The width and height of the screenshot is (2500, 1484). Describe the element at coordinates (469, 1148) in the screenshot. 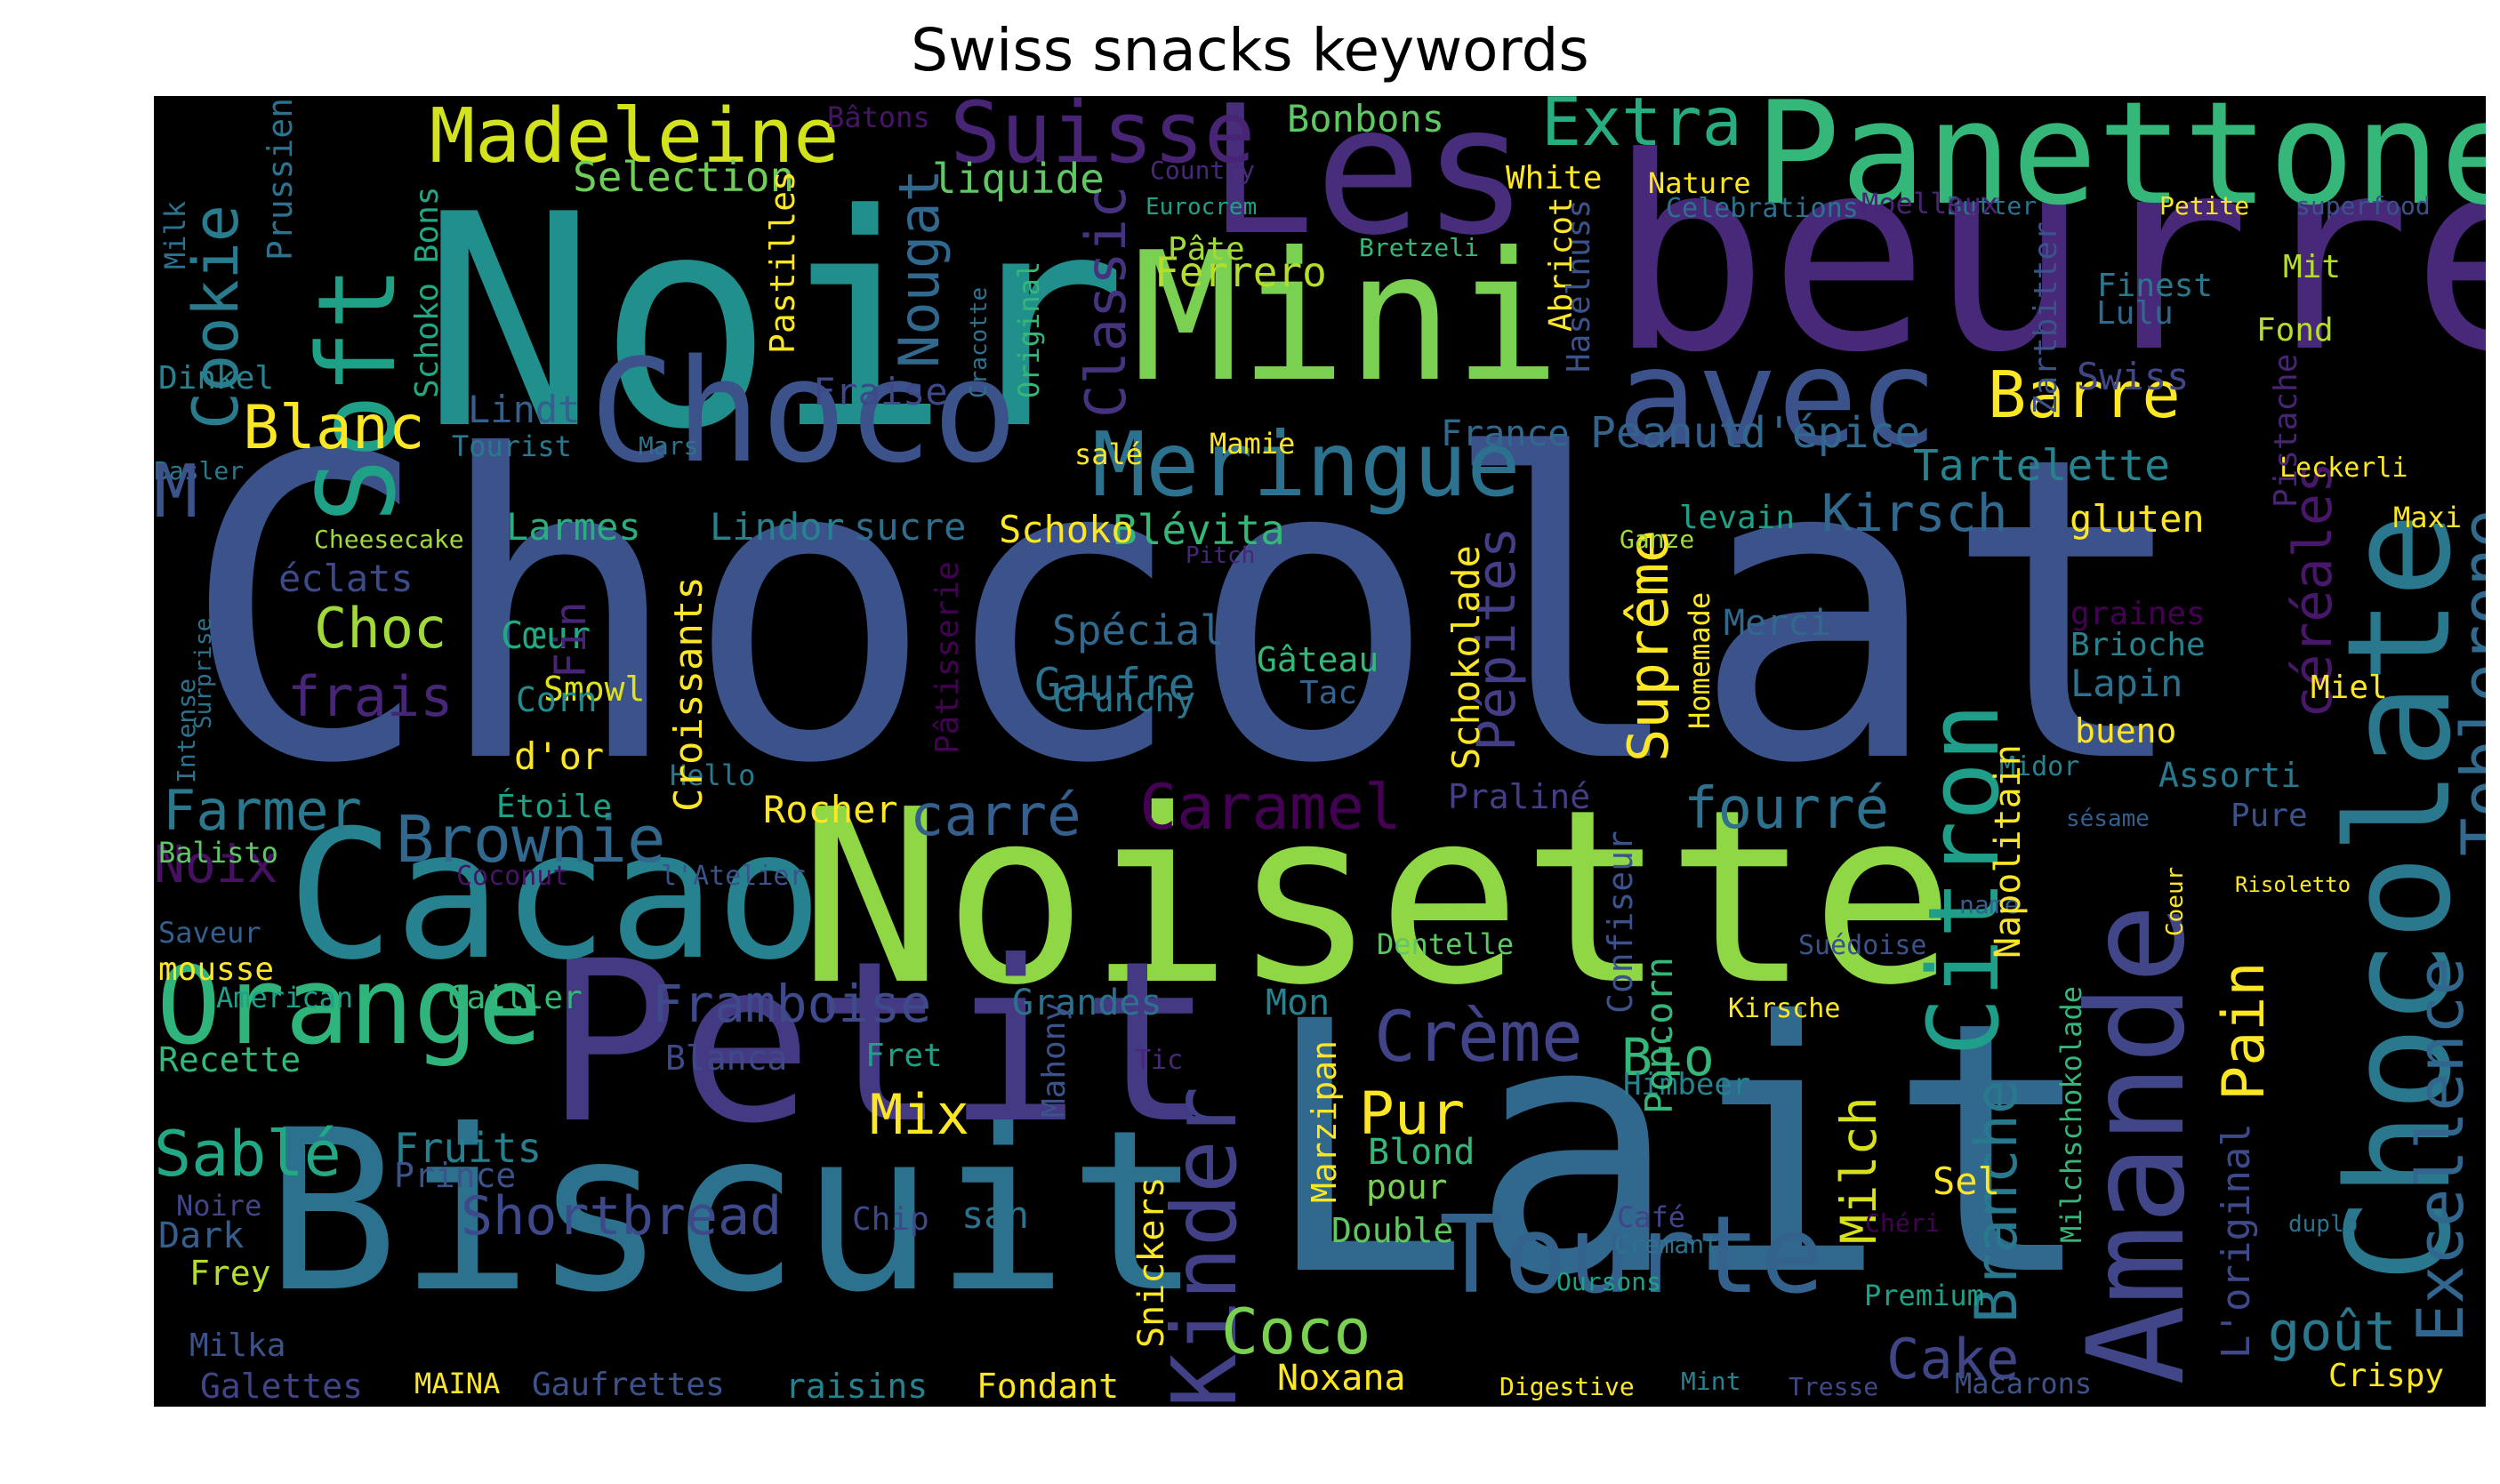

I see `word-fruits: Fruits` at that location.